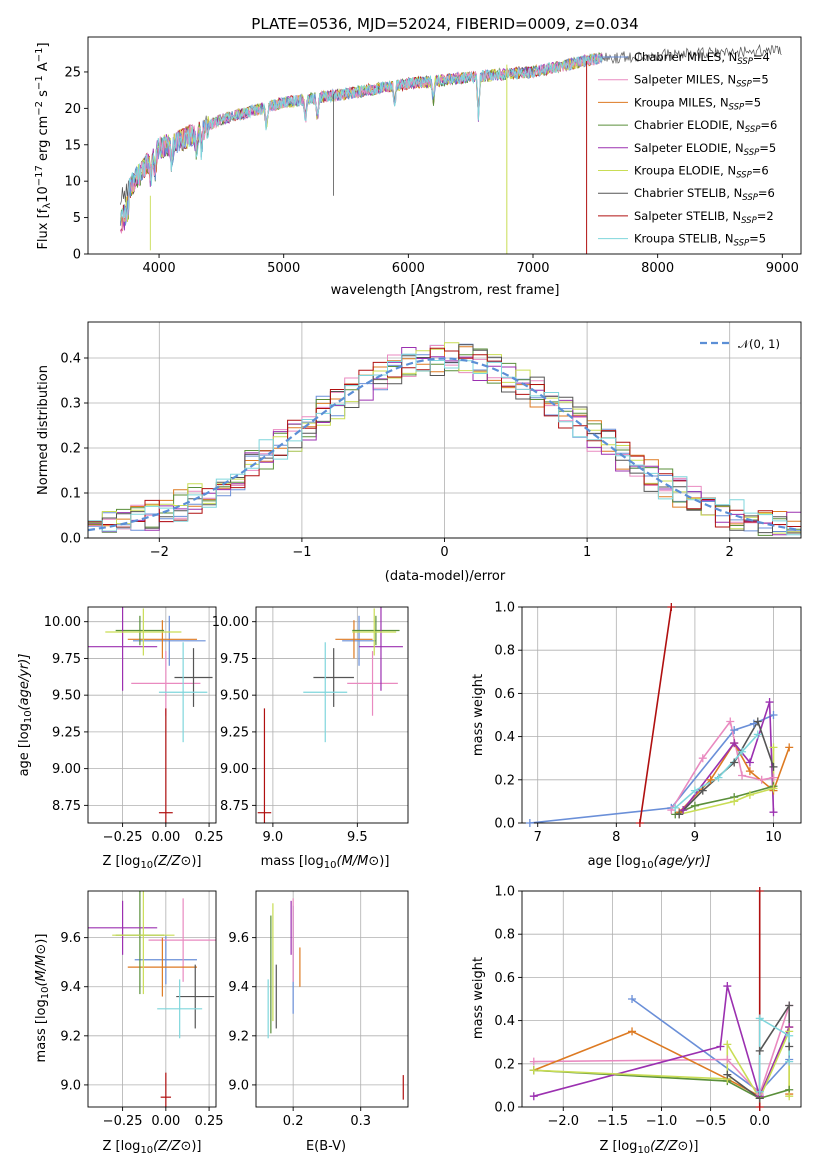 This screenshot has width=819, height=1170. I want to click on spectrum-ylabel: Flux [fλ10−17 erg cm−2 s−1 A−1], so click(43, 145).